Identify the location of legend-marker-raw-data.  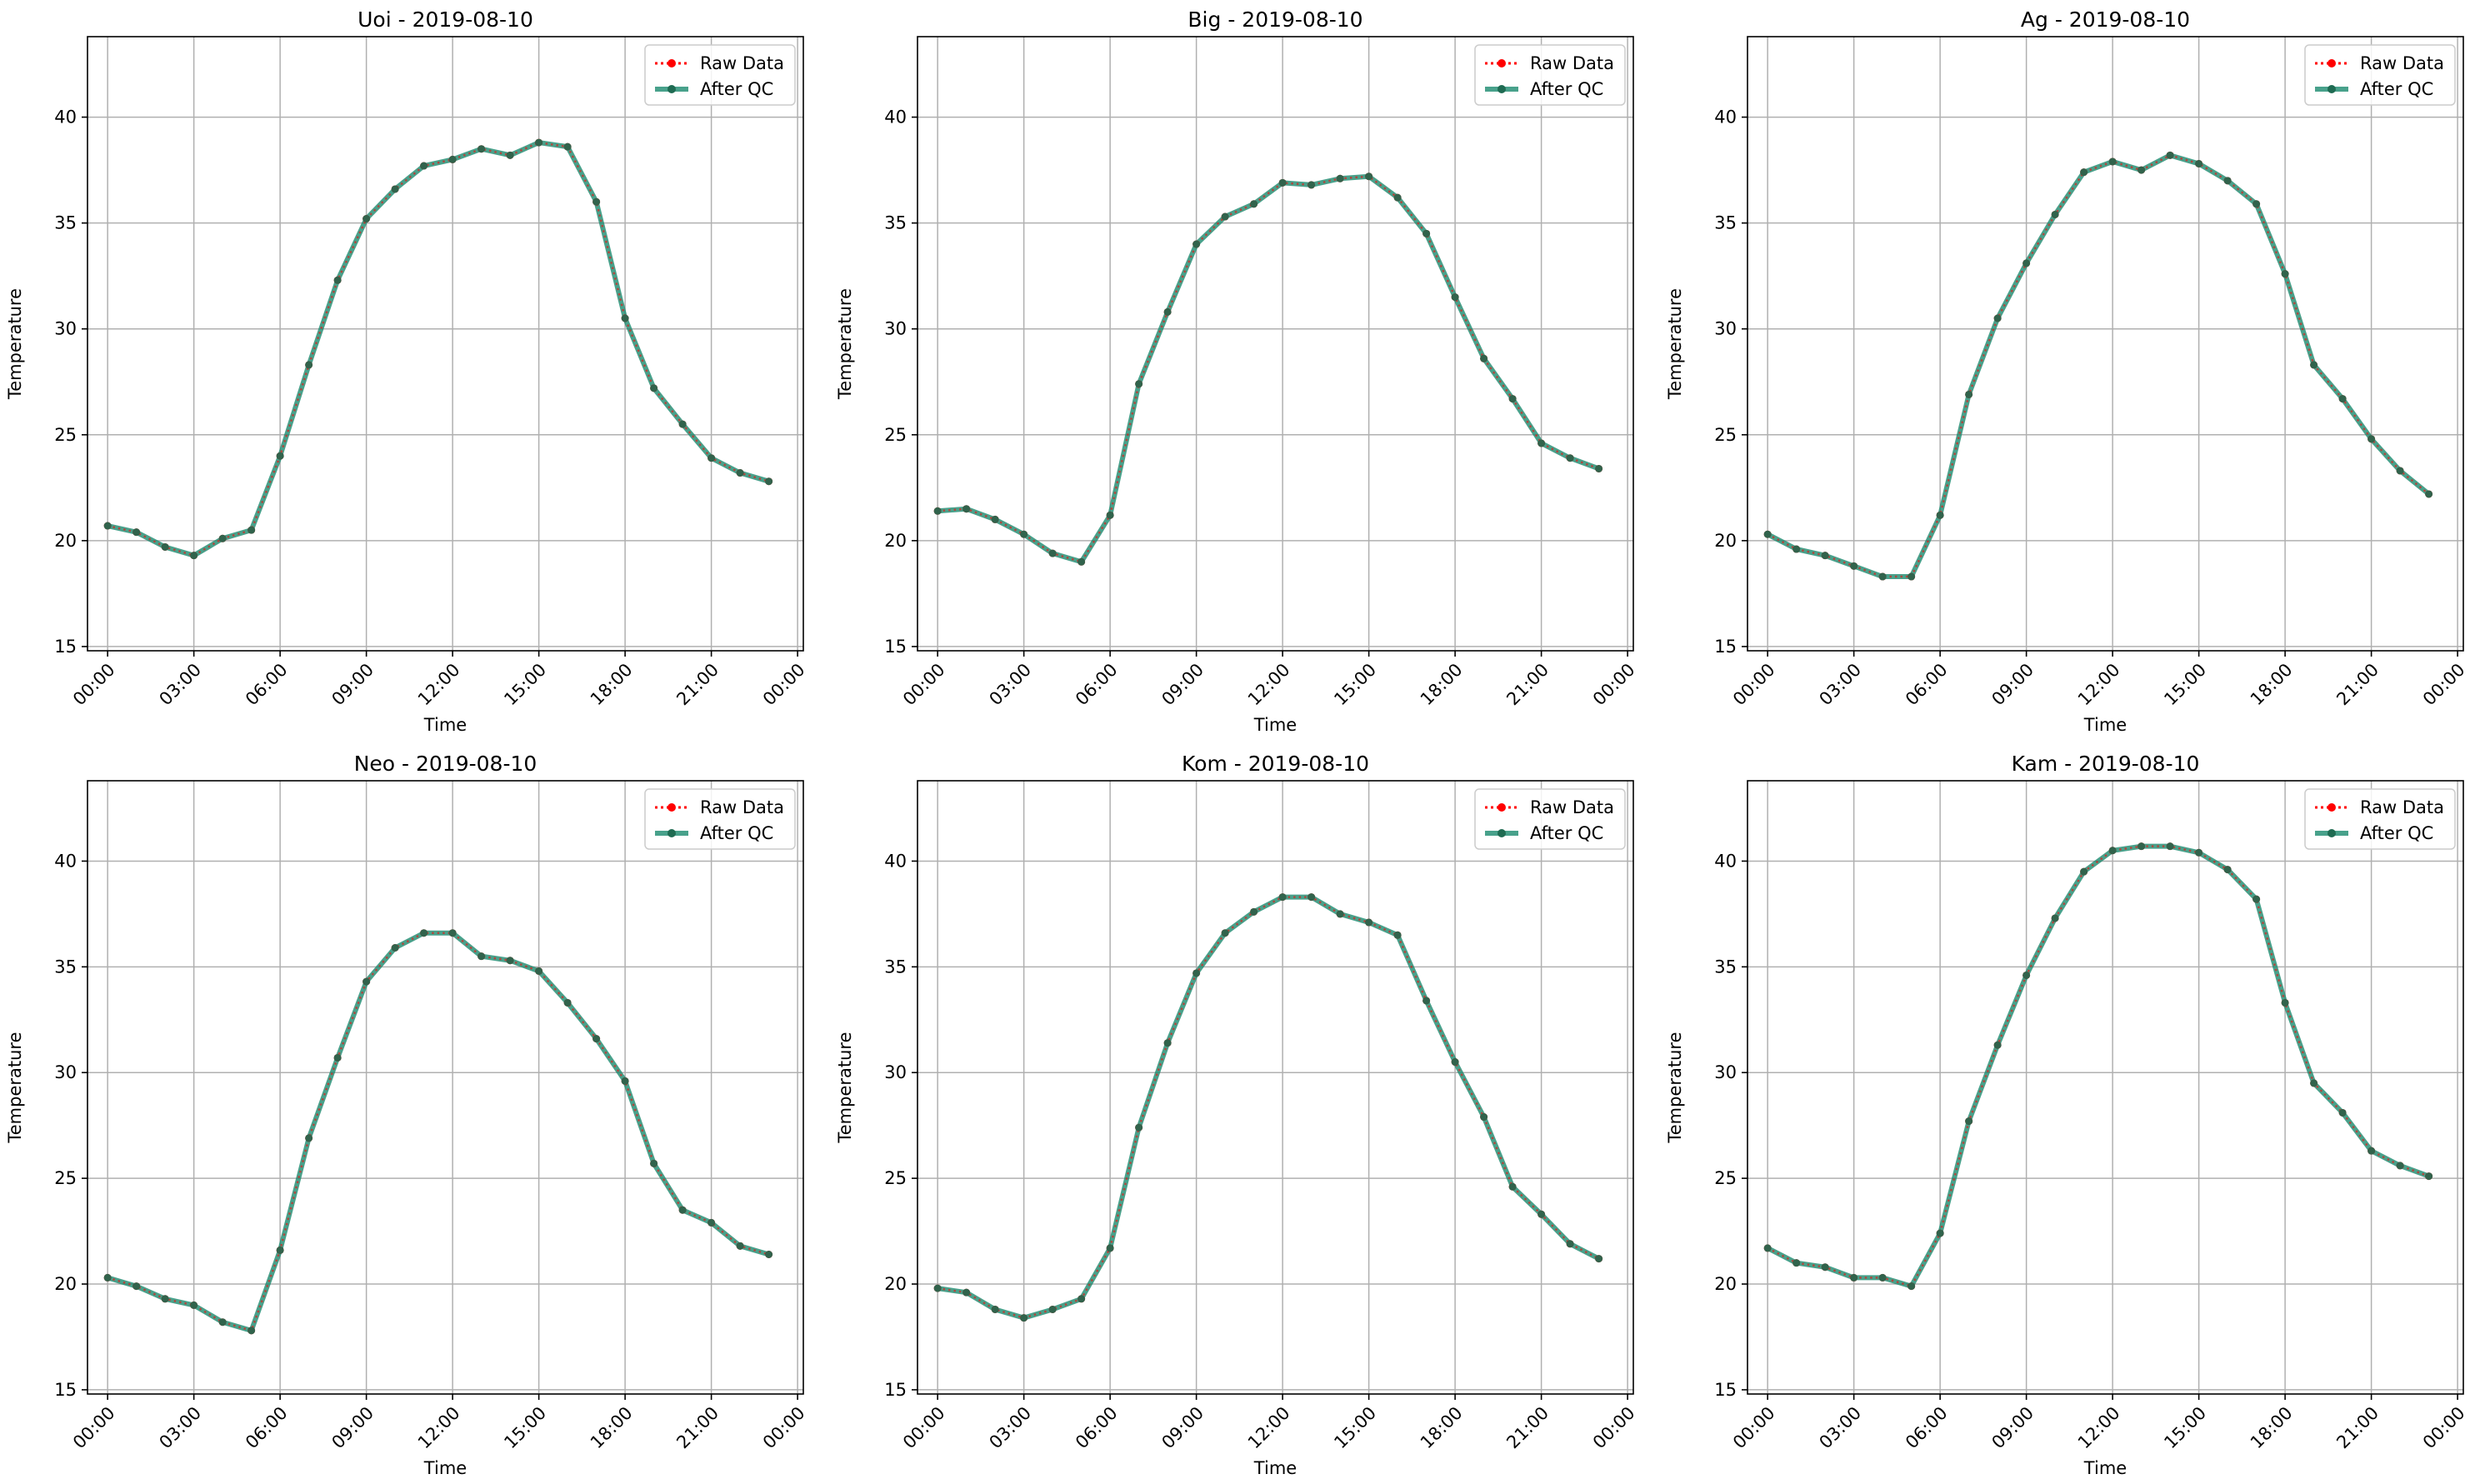
(2332, 807).